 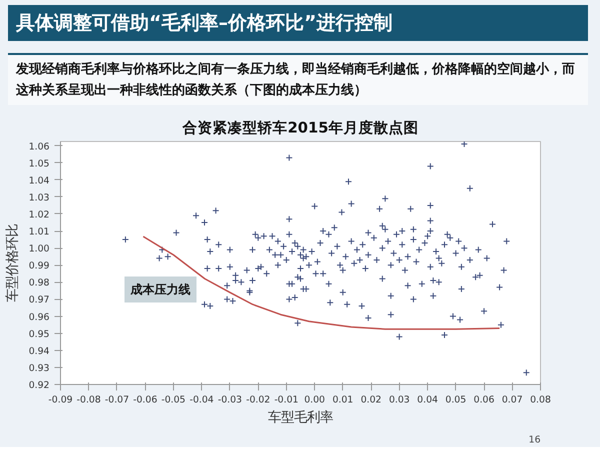 What do you see at coordinates (117, 400) in the screenshot?
I see `x-tick-label: -0.07` at bounding box center [117, 400].